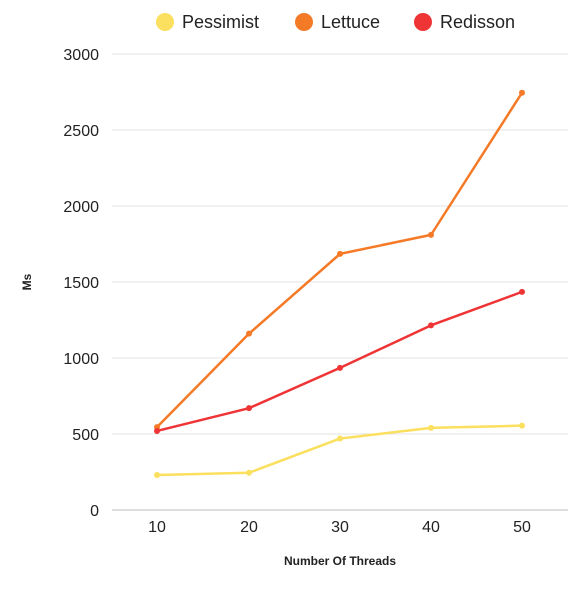  I want to click on legend-label-pessimist: Pessimist, so click(220, 22).